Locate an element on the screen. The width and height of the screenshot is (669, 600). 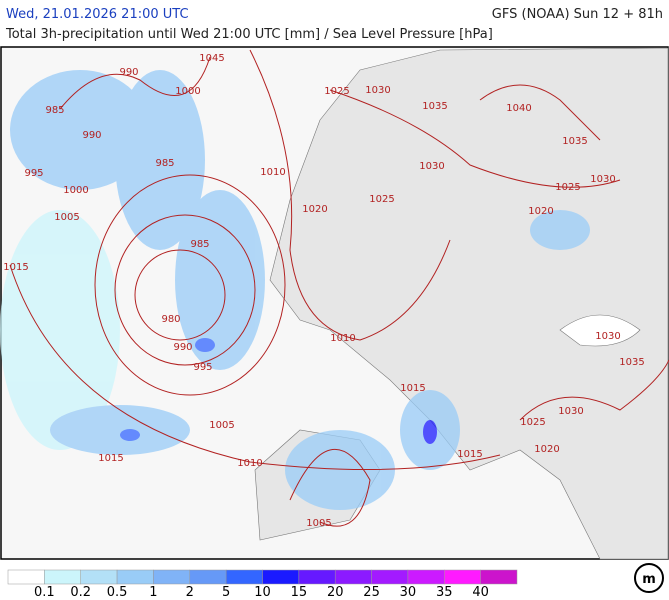
legend-label: 2 is located at coordinates (190, 592).